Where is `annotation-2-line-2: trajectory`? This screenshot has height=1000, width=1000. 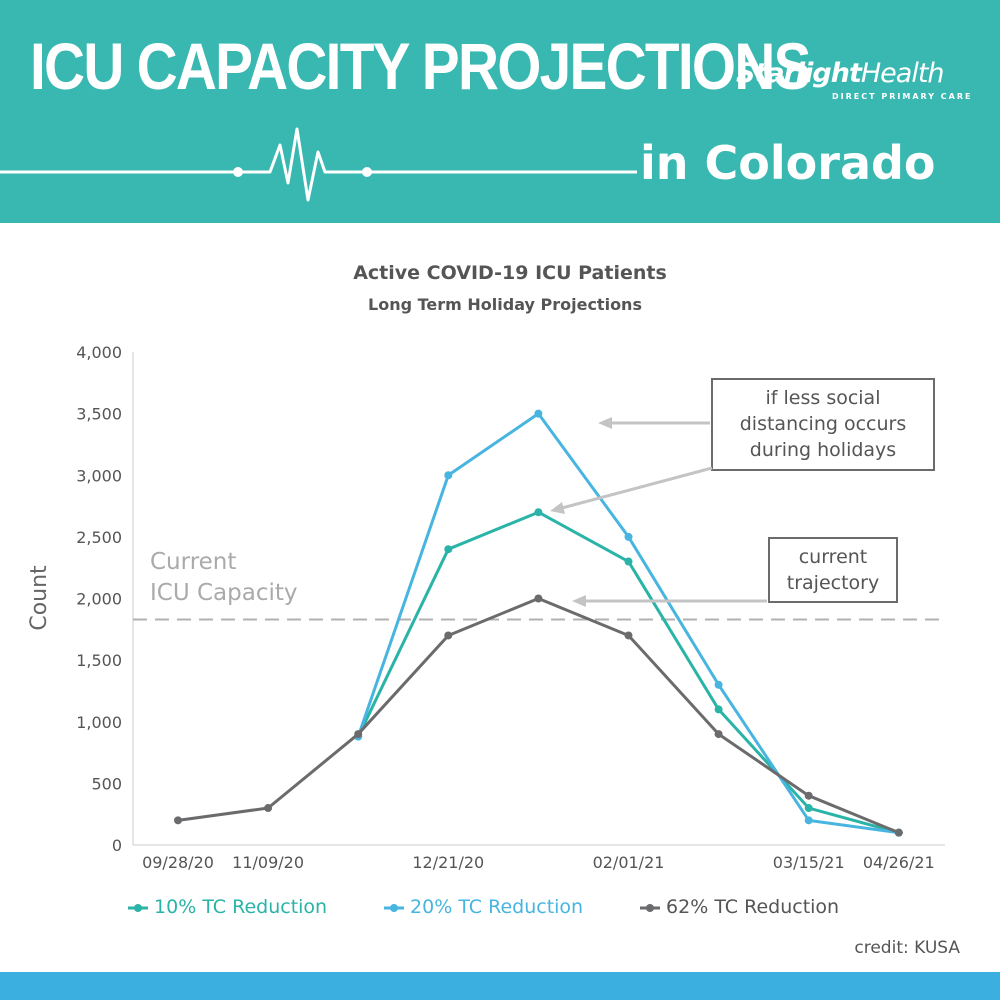
annotation-2-line-2: trajectory is located at coordinates (833, 583).